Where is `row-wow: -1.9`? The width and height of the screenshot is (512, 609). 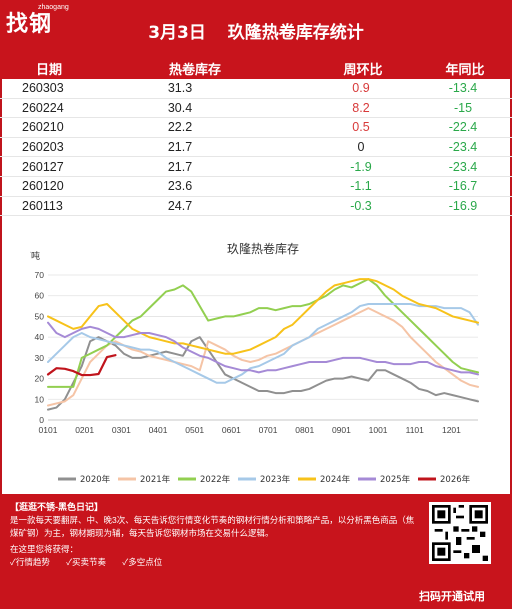
row-wow: -1.9 is located at coordinates (361, 166).